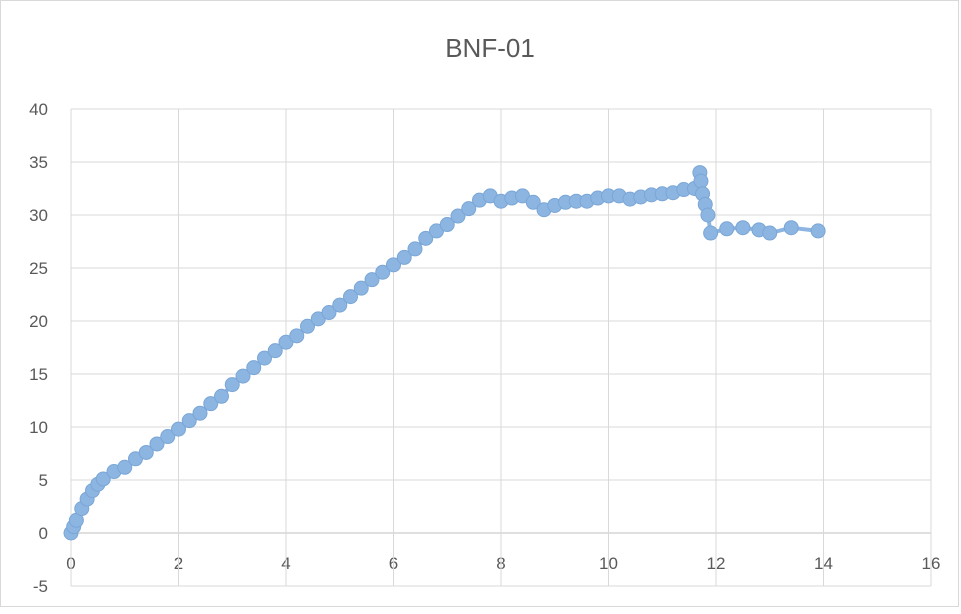 This screenshot has height=614, width=961. Describe the element at coordinates (38, 374) in the screenshot. I see `y-tick-label: 15` at that location.